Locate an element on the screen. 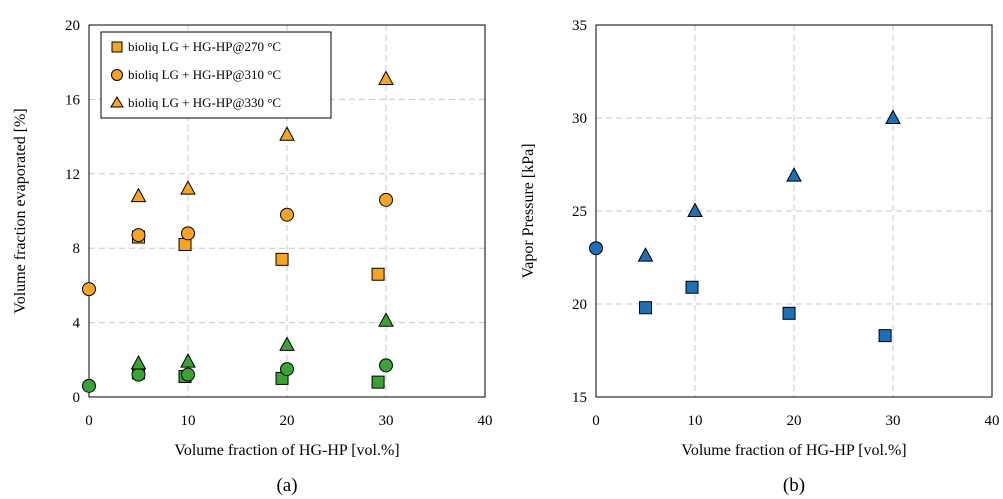 This screenshot has height=499, width=1003. y-tick-label: 25 is located at coordinates (579, 212).